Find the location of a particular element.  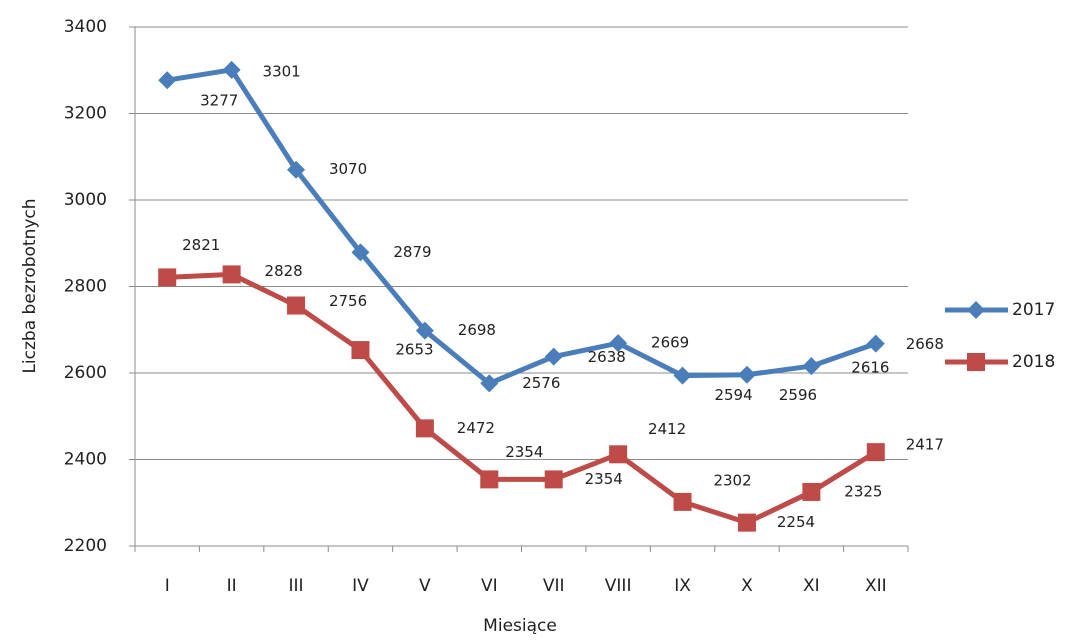

x-tick-label: VII is located at coordinates (554, 586).